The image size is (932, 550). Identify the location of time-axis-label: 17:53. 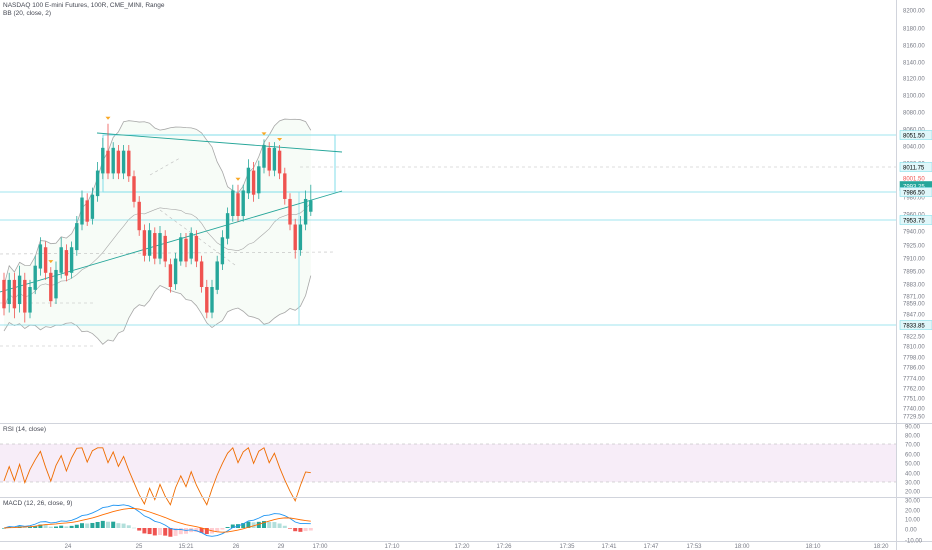
(694, 547).